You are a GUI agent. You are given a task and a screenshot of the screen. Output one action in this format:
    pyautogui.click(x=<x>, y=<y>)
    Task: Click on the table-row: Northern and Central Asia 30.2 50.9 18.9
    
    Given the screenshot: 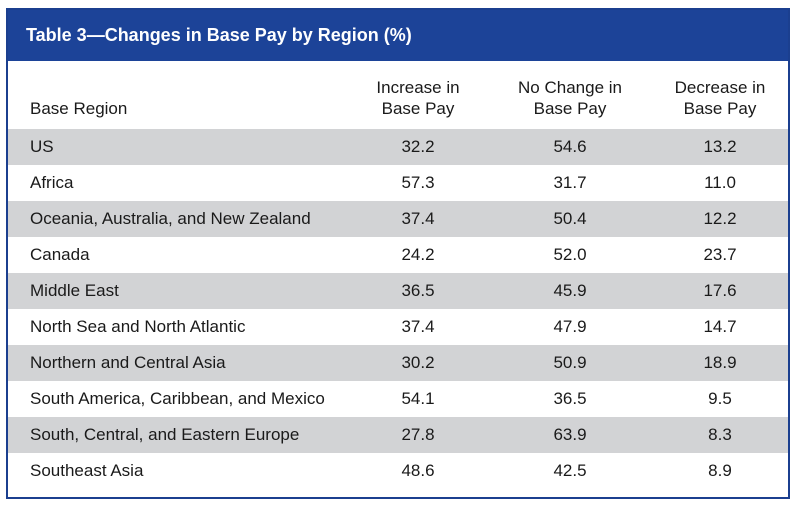 What is the action you would take?
    pyautogui.click(x=398, y=363)
    